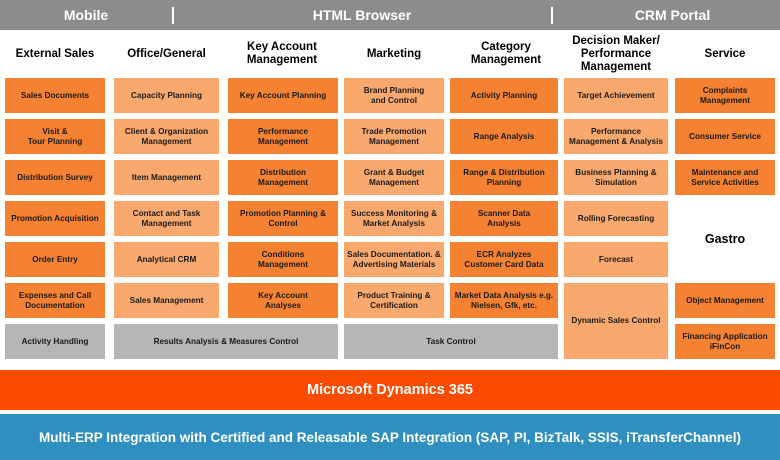  Describe the element at coordinates (725, 177) in the screenshot. I see `cell-maintenance-and-service-activities: Maintenance and Service Activities` at that location.